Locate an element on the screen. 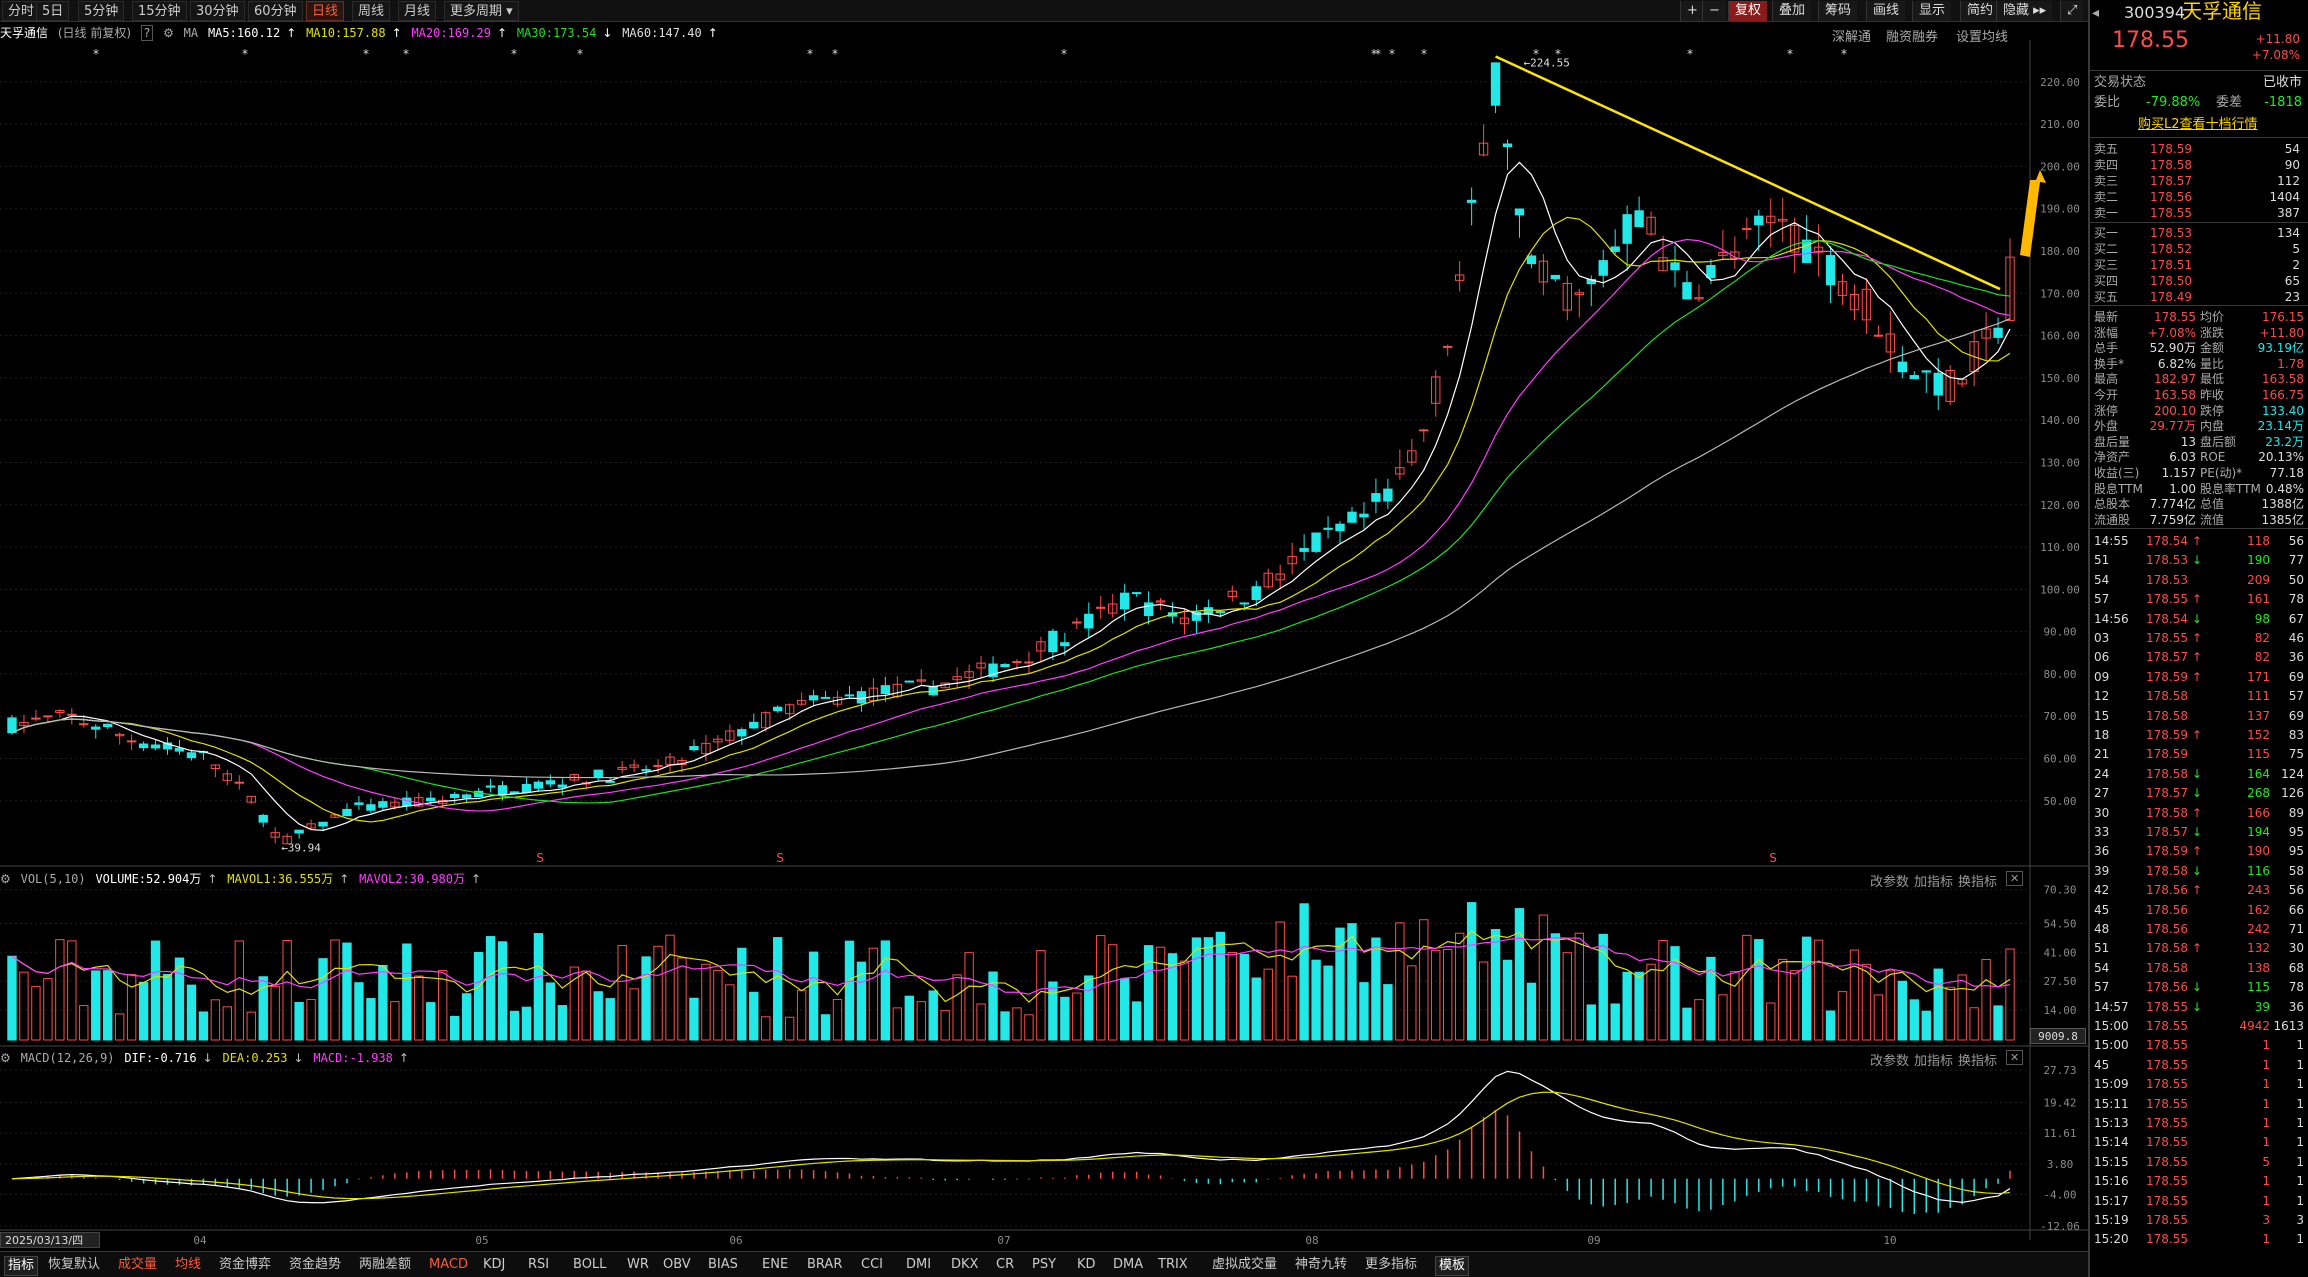 The image size is (2308, 1277). indicator-tab-2: 成交量 is located at coordinates (138, 1264).